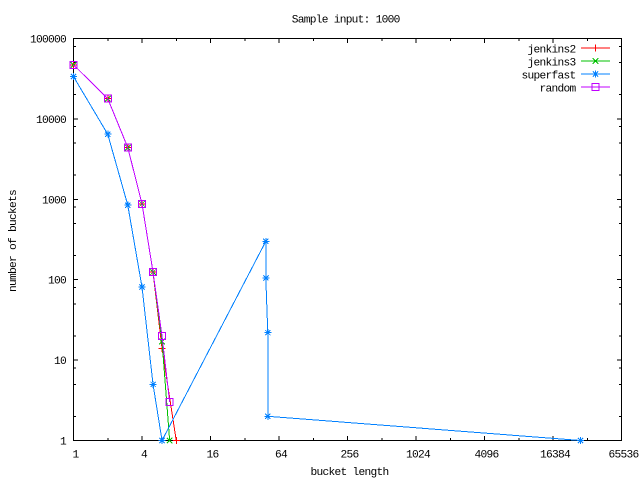 This screenshot has height=480, width=640. What do you see at coordinates (144, 456) in the screenshot?
I see `svg-text: 4` at bounding box center [144, 456].